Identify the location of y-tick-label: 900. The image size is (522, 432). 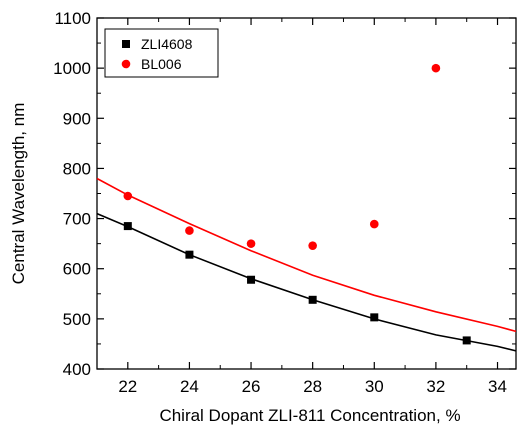
(77, 118).